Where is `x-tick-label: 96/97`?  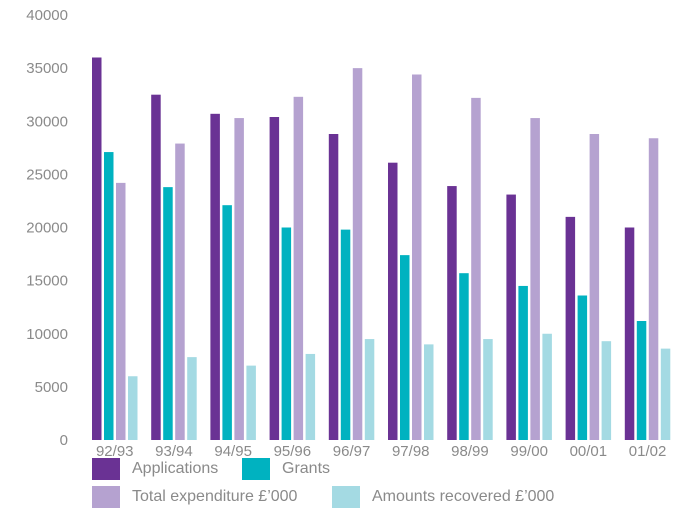 x-tick-label: 96/97 is located at coordinates (352, 450).